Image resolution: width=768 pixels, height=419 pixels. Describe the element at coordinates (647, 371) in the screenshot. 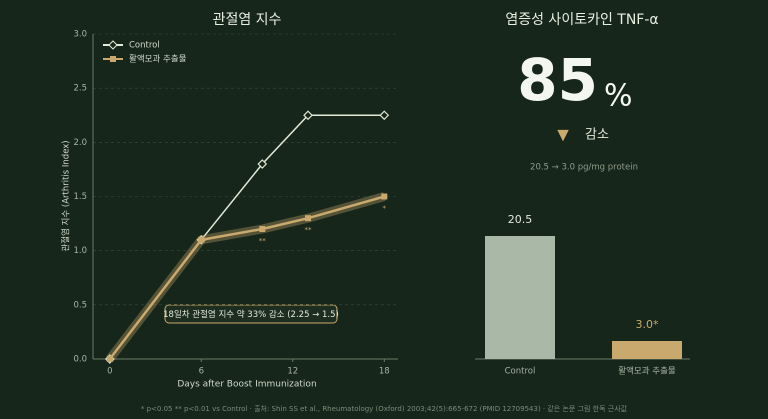

I see `category-label: 활액모과 추출물` at that location.